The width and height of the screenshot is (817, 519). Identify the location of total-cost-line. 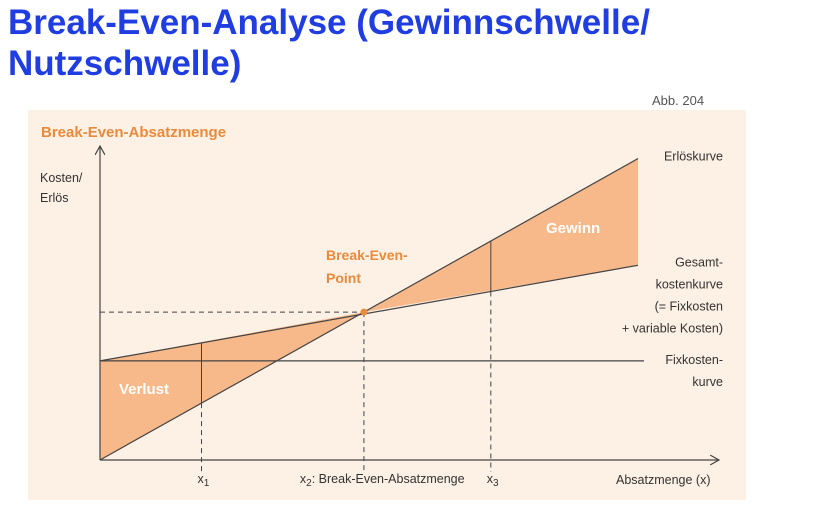
(369, 313).